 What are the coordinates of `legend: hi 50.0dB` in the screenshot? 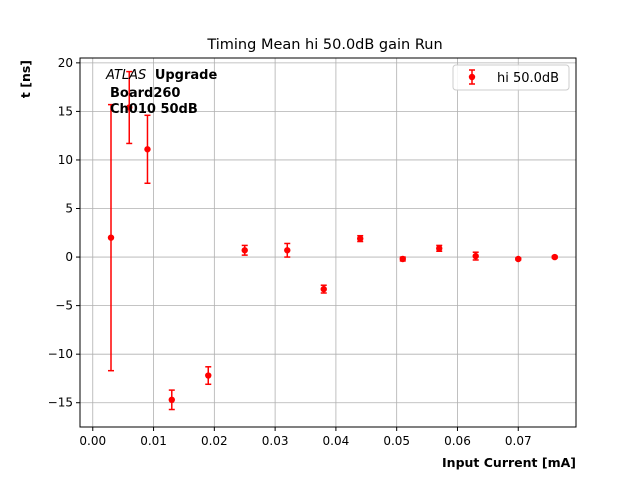 It's located at (511, 77).